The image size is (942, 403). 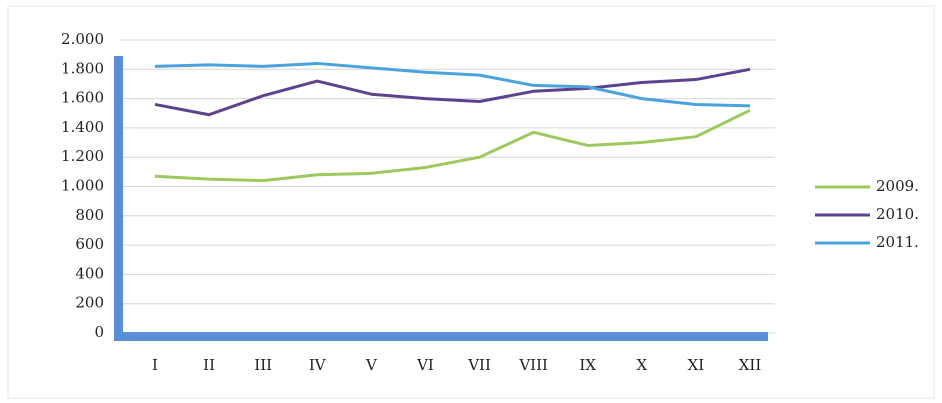 What do you see at coordinates (209, 365) in the screenshot?
I see `x-tick-label: II` at bounding box center [209, 365].